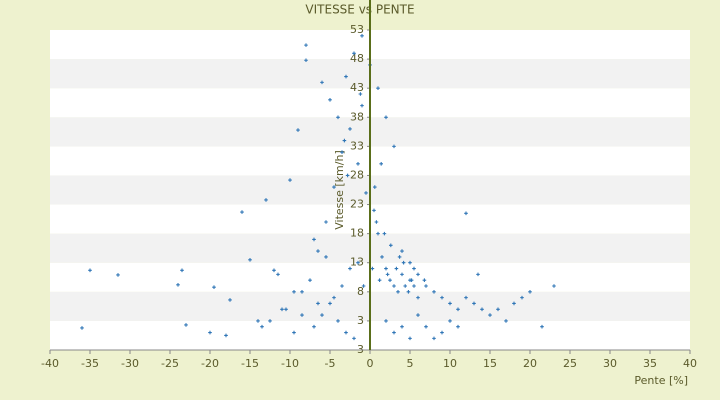  I want to click on y-tick-label: 28, so click(357, 174).